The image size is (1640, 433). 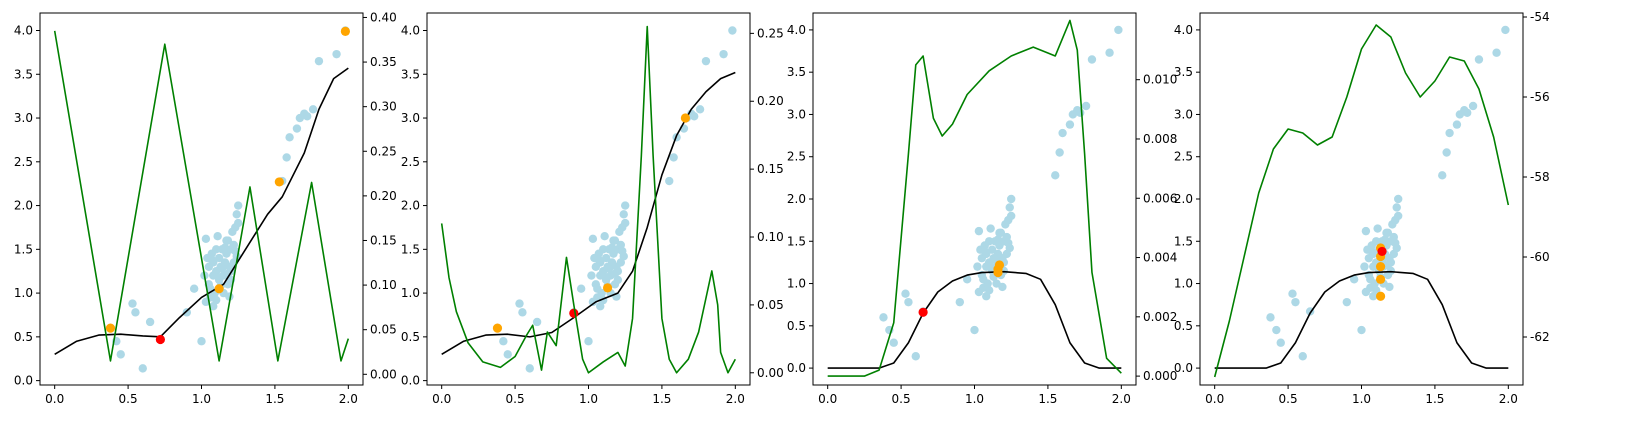 I want to click on y-tick-label: 4.0, so click(x=796, y=30).